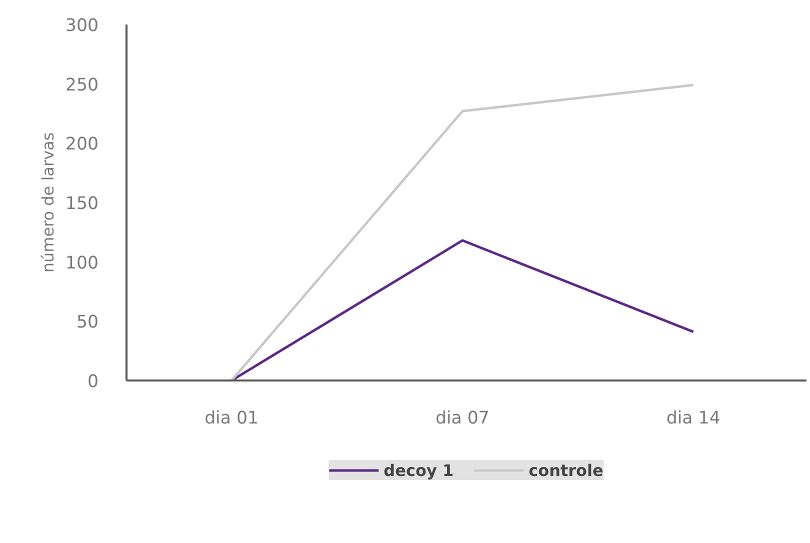  Describe the element at coordinates (87, 322) in the screenshot. I see `y-tick-label: 50` at that location.